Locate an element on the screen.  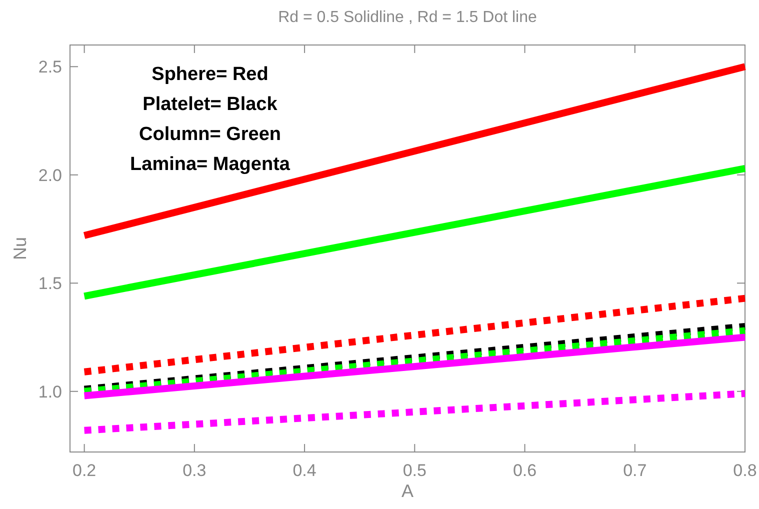
x-tick-label: 0.3 is located at coordinates (194, 470).